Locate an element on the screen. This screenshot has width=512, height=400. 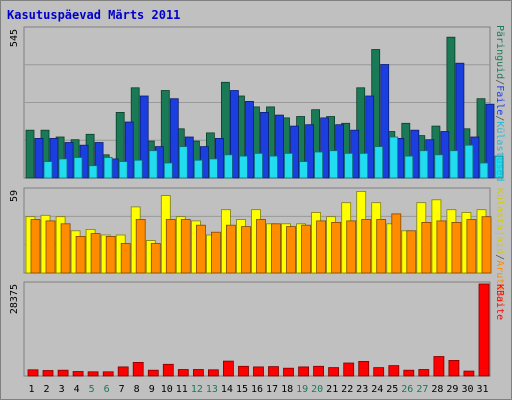
right-legend-1: Päringuid/Faile/Külastused is located at coordinates (499, 103).